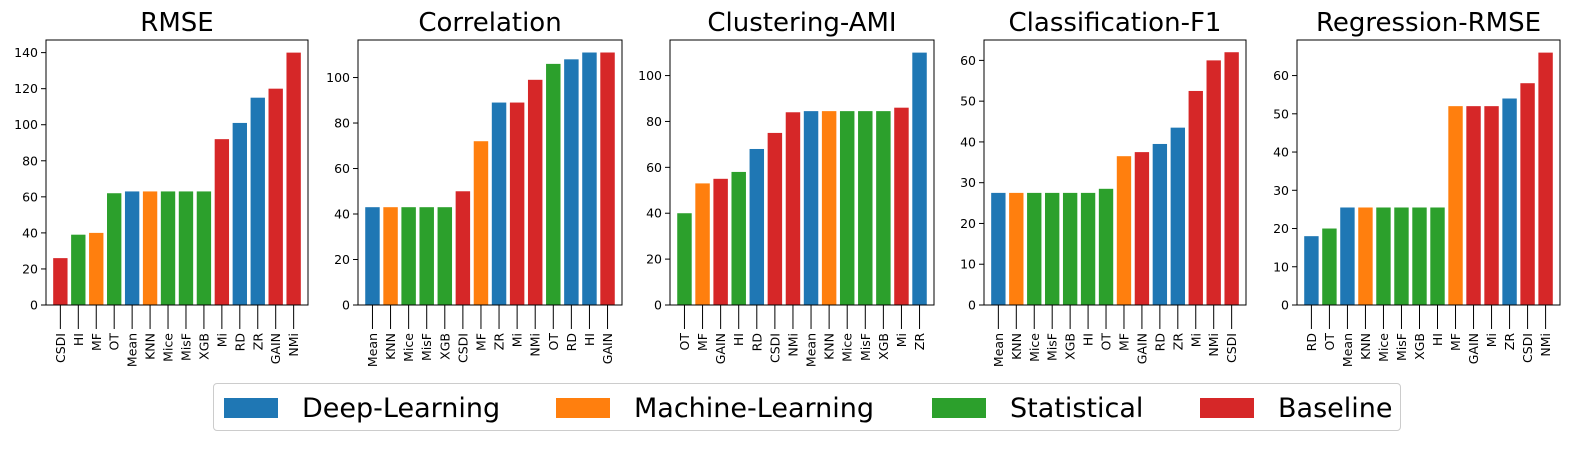 The image size is (1589, 449). What do you see at coordinates (968, 101) in the screenshot?
I see `y-tick-label: 50` at bounding box center [968, 101].